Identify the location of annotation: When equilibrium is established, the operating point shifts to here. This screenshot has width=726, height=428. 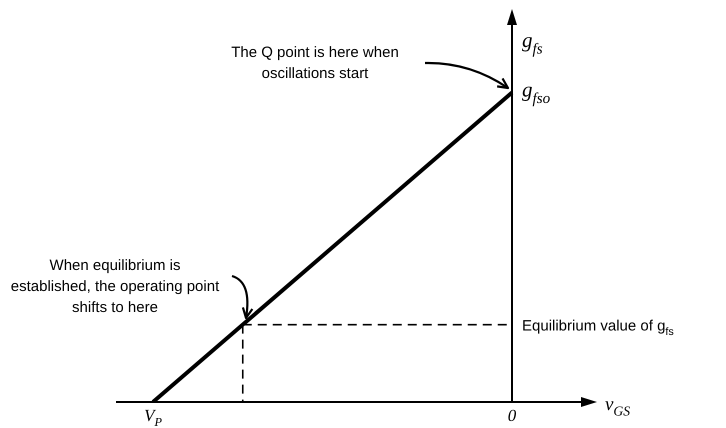
(115, 286).